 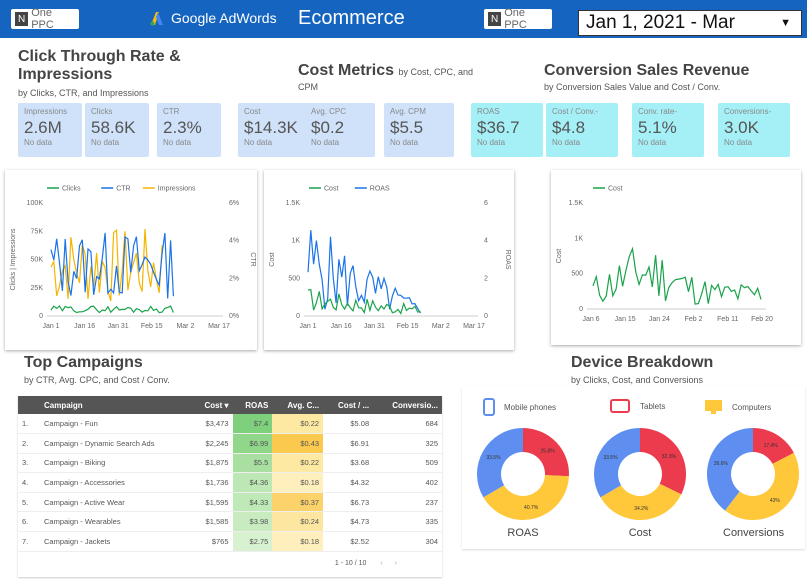 I want to click on donut-label: ROAS, so click(x=523, y=533).